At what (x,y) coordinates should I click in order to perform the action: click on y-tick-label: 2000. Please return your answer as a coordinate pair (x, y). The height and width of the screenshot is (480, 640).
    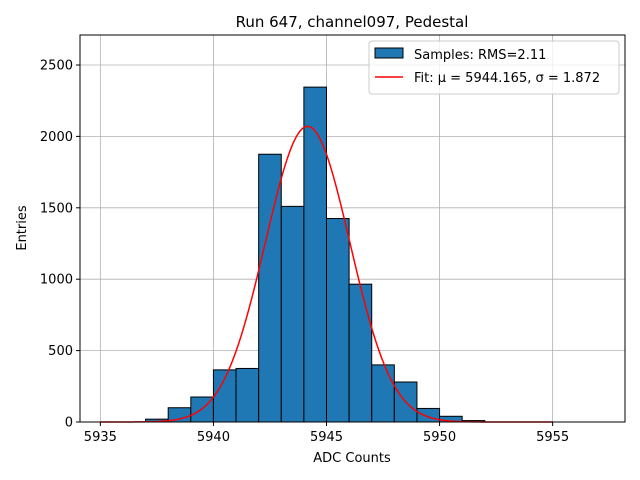
    Looking at the image, I should click on (56, 137).